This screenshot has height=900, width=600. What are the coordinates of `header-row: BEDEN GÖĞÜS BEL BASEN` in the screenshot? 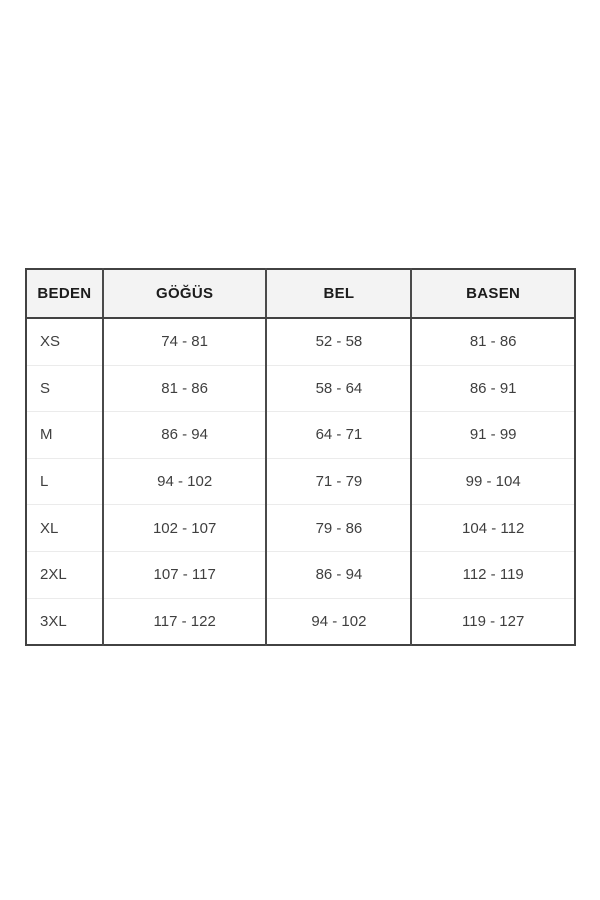 It's located at (300, 294).